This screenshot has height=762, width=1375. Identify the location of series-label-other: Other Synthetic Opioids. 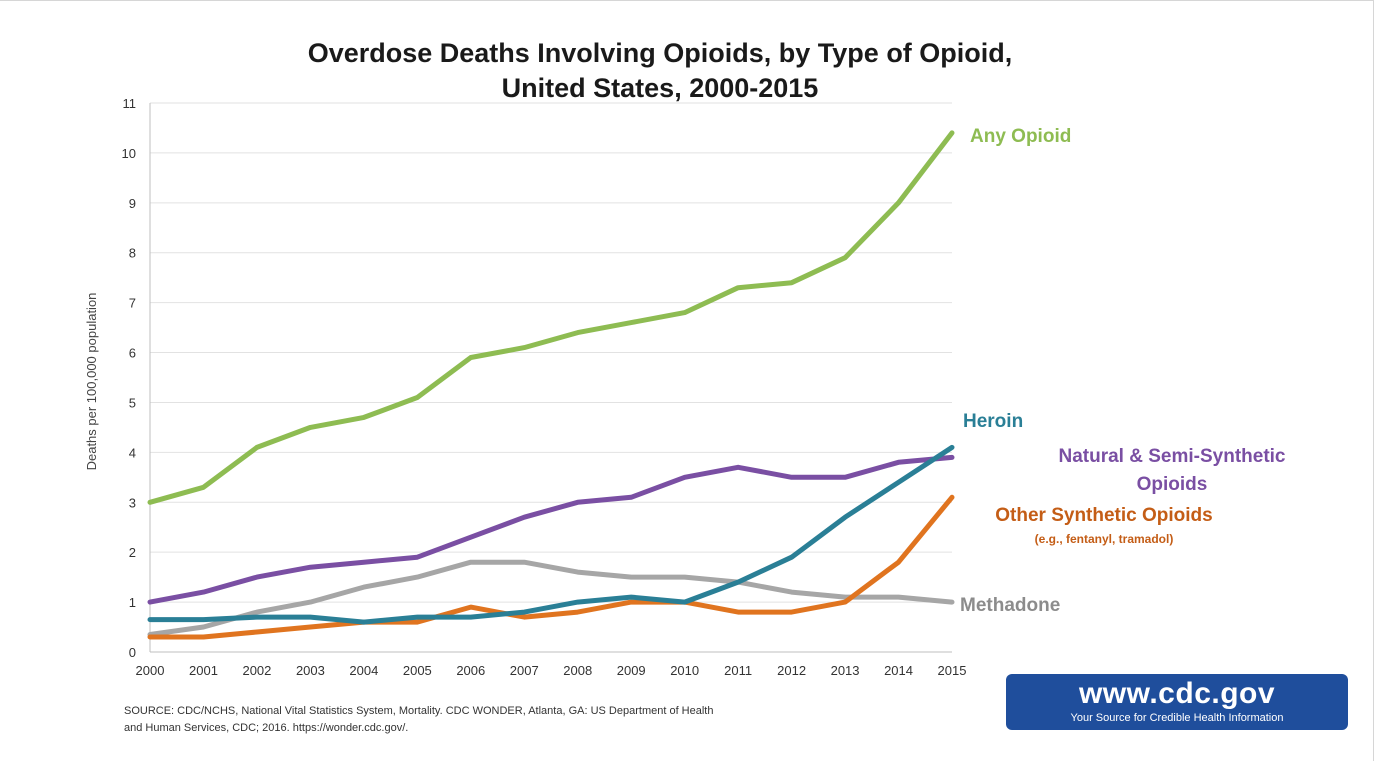
(1103, 515).